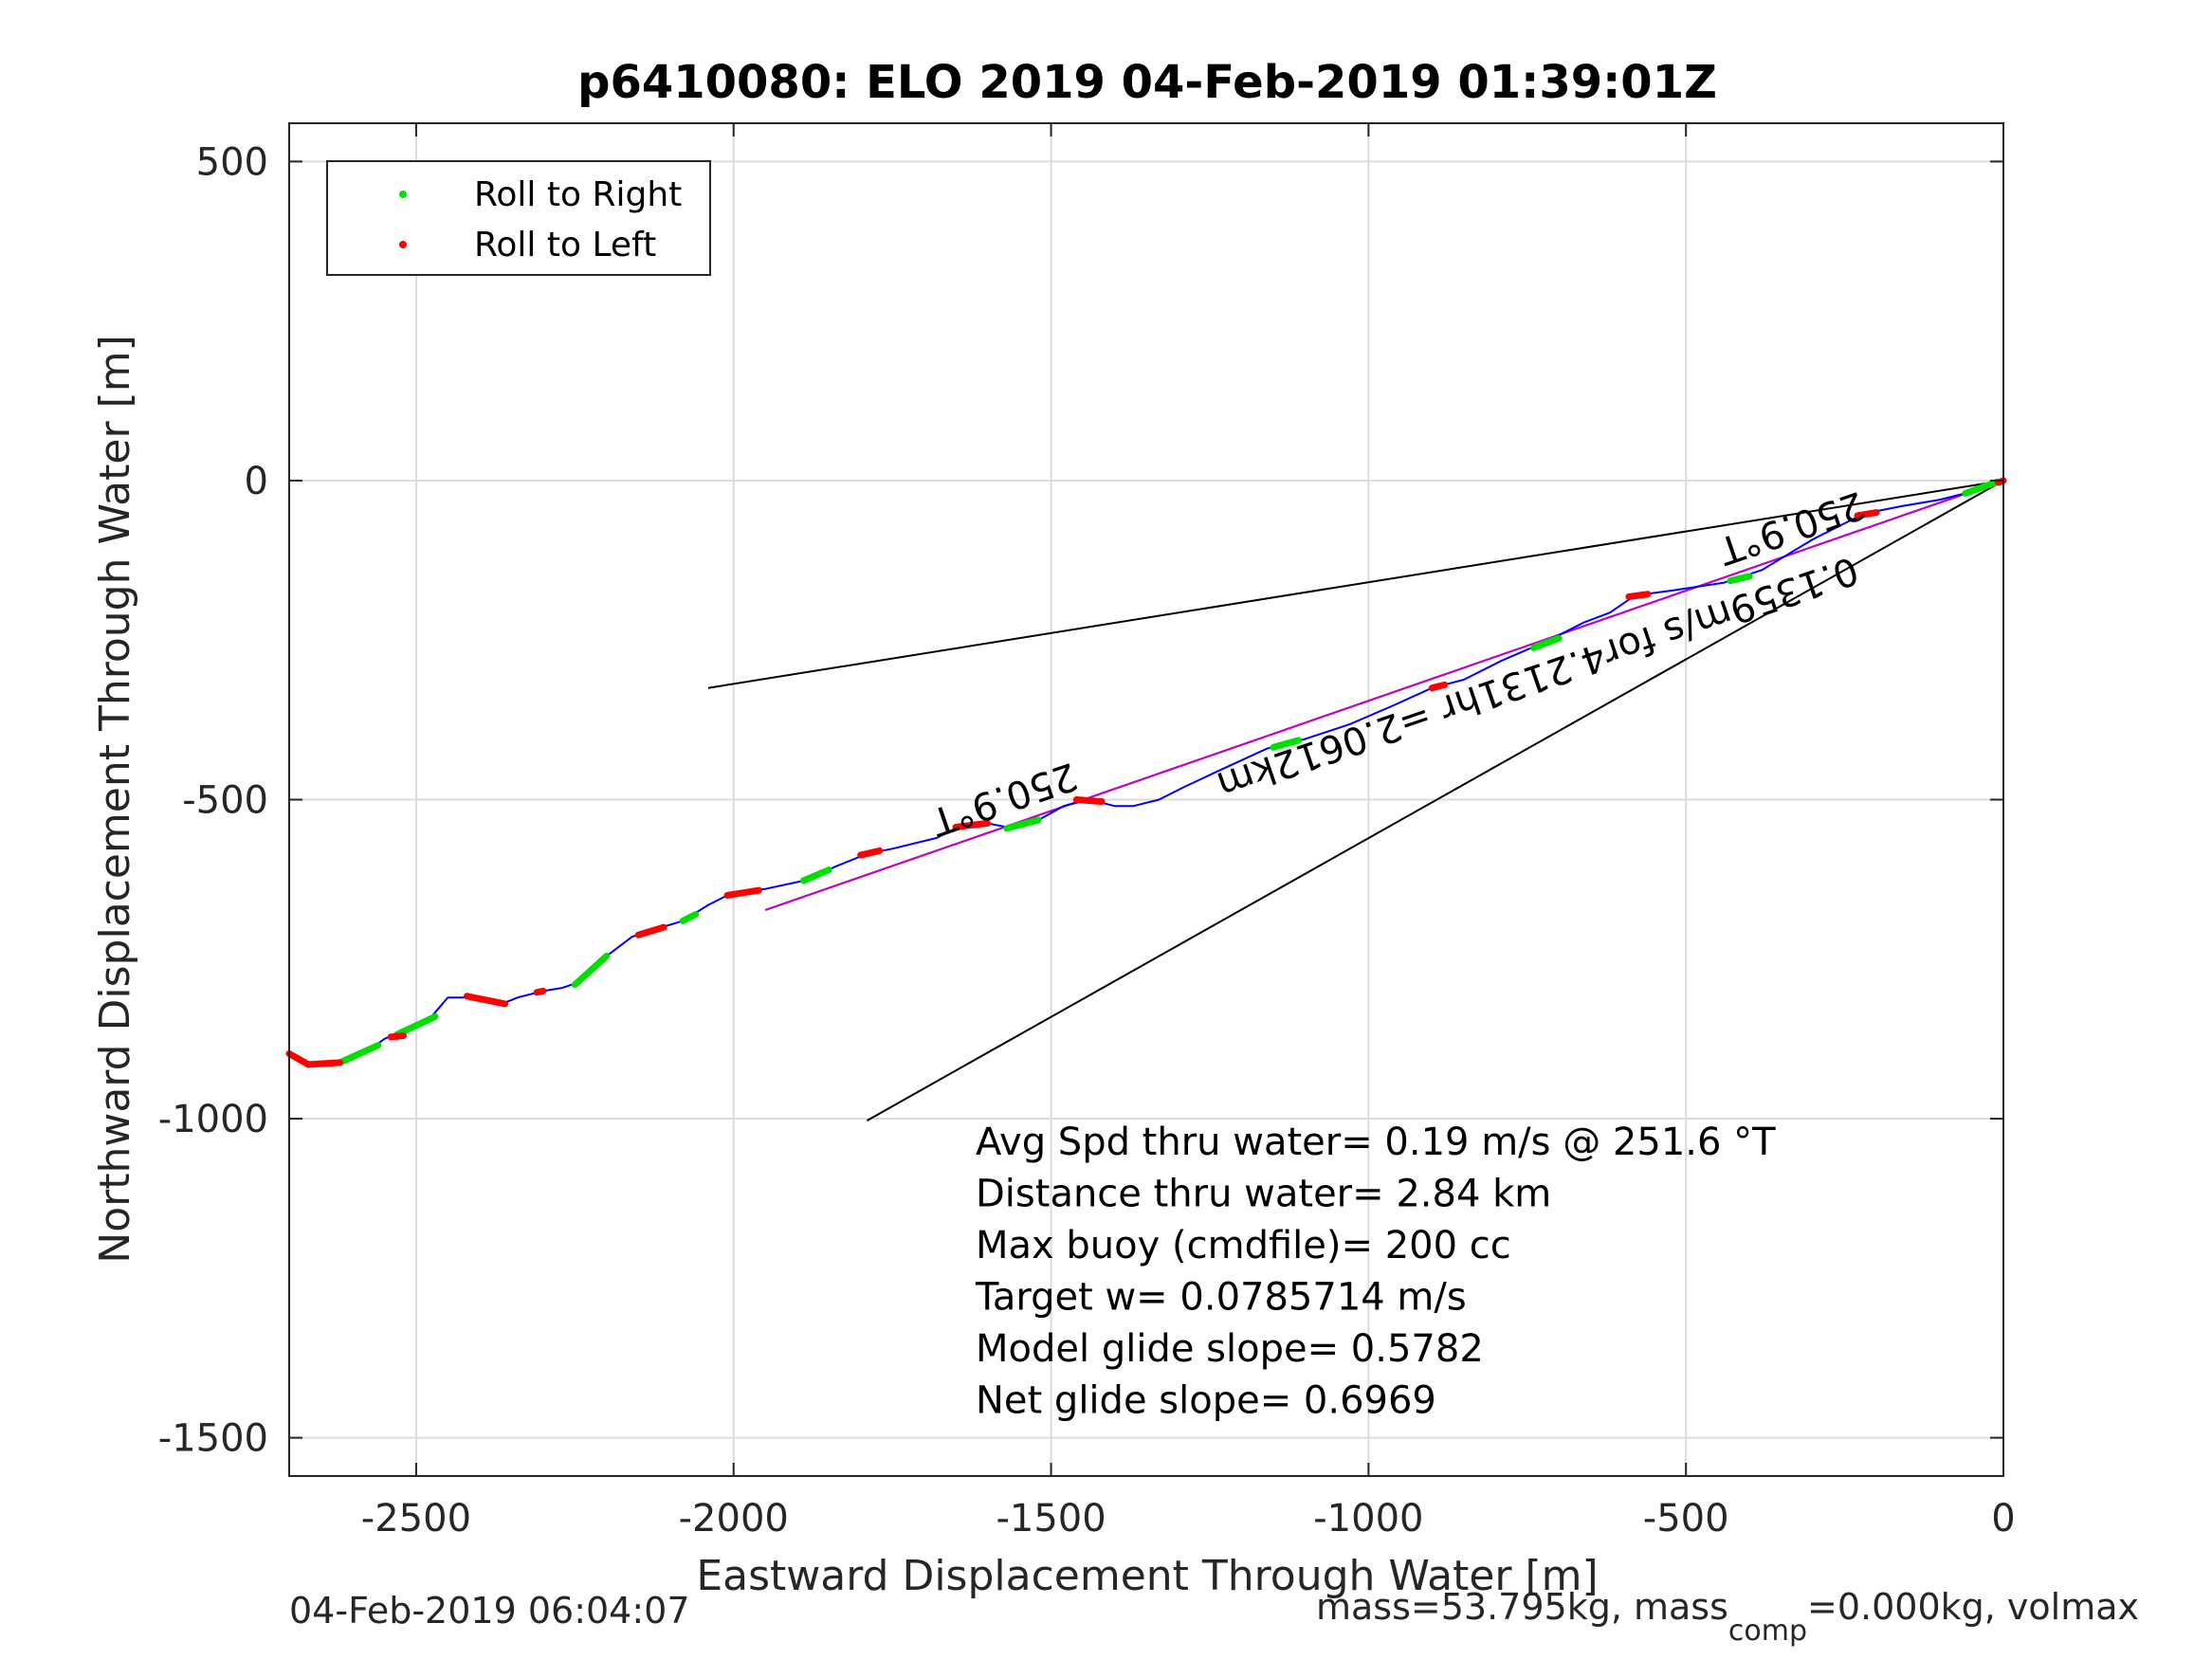  What do you see at coordinates (1522, 1607) in the screenshot?
I see `mass-text: mass=53.795kg, mass` at bounding box center [1522, 1607].